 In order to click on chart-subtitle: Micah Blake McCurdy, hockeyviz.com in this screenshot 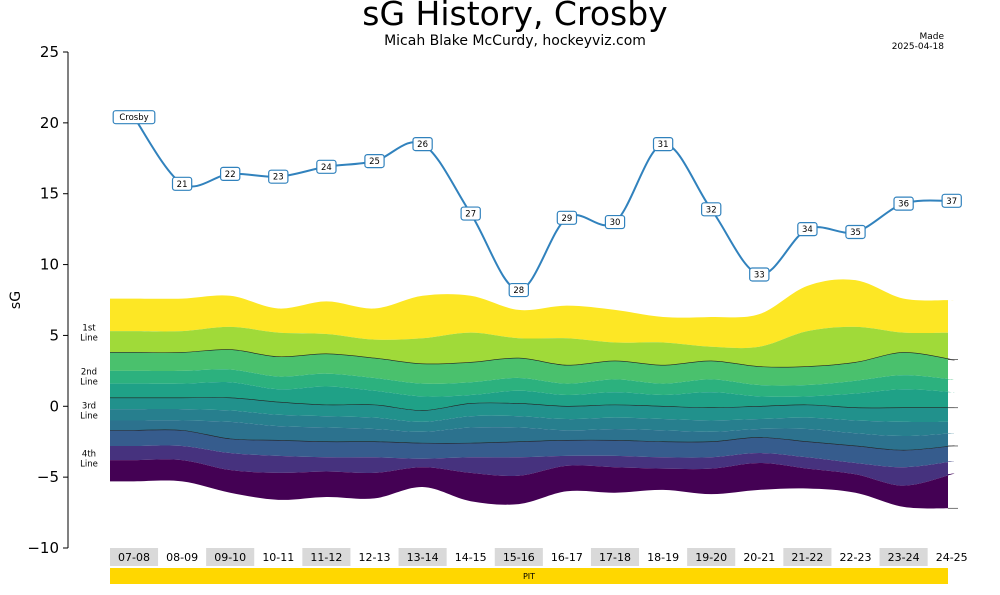, I will do `click(515, 41)`.